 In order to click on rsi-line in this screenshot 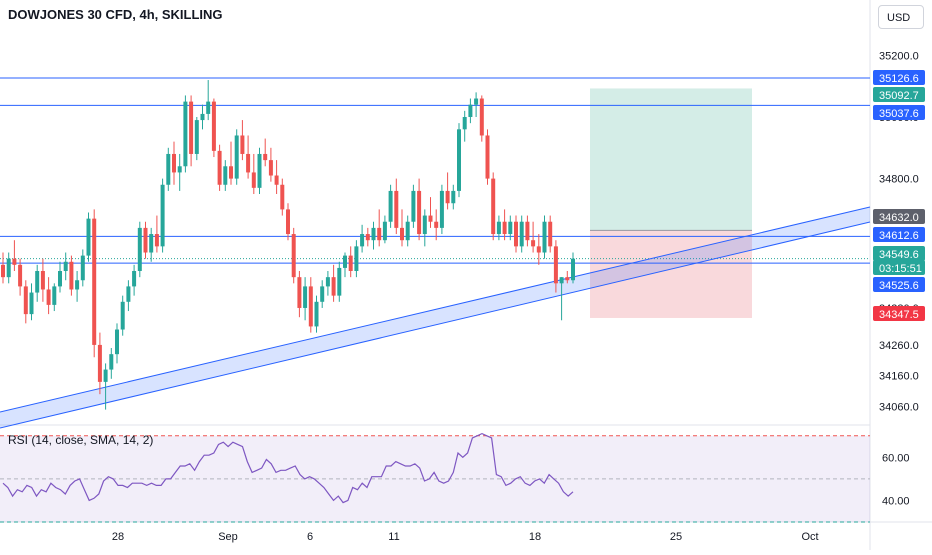, I will do `click(288, 468)`.